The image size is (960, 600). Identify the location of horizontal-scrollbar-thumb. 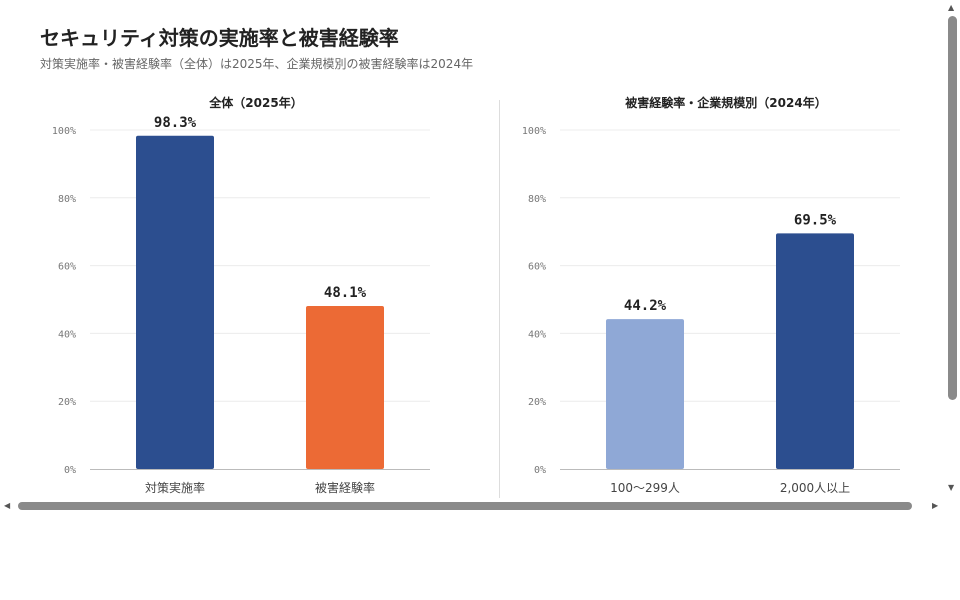
(465, 506).